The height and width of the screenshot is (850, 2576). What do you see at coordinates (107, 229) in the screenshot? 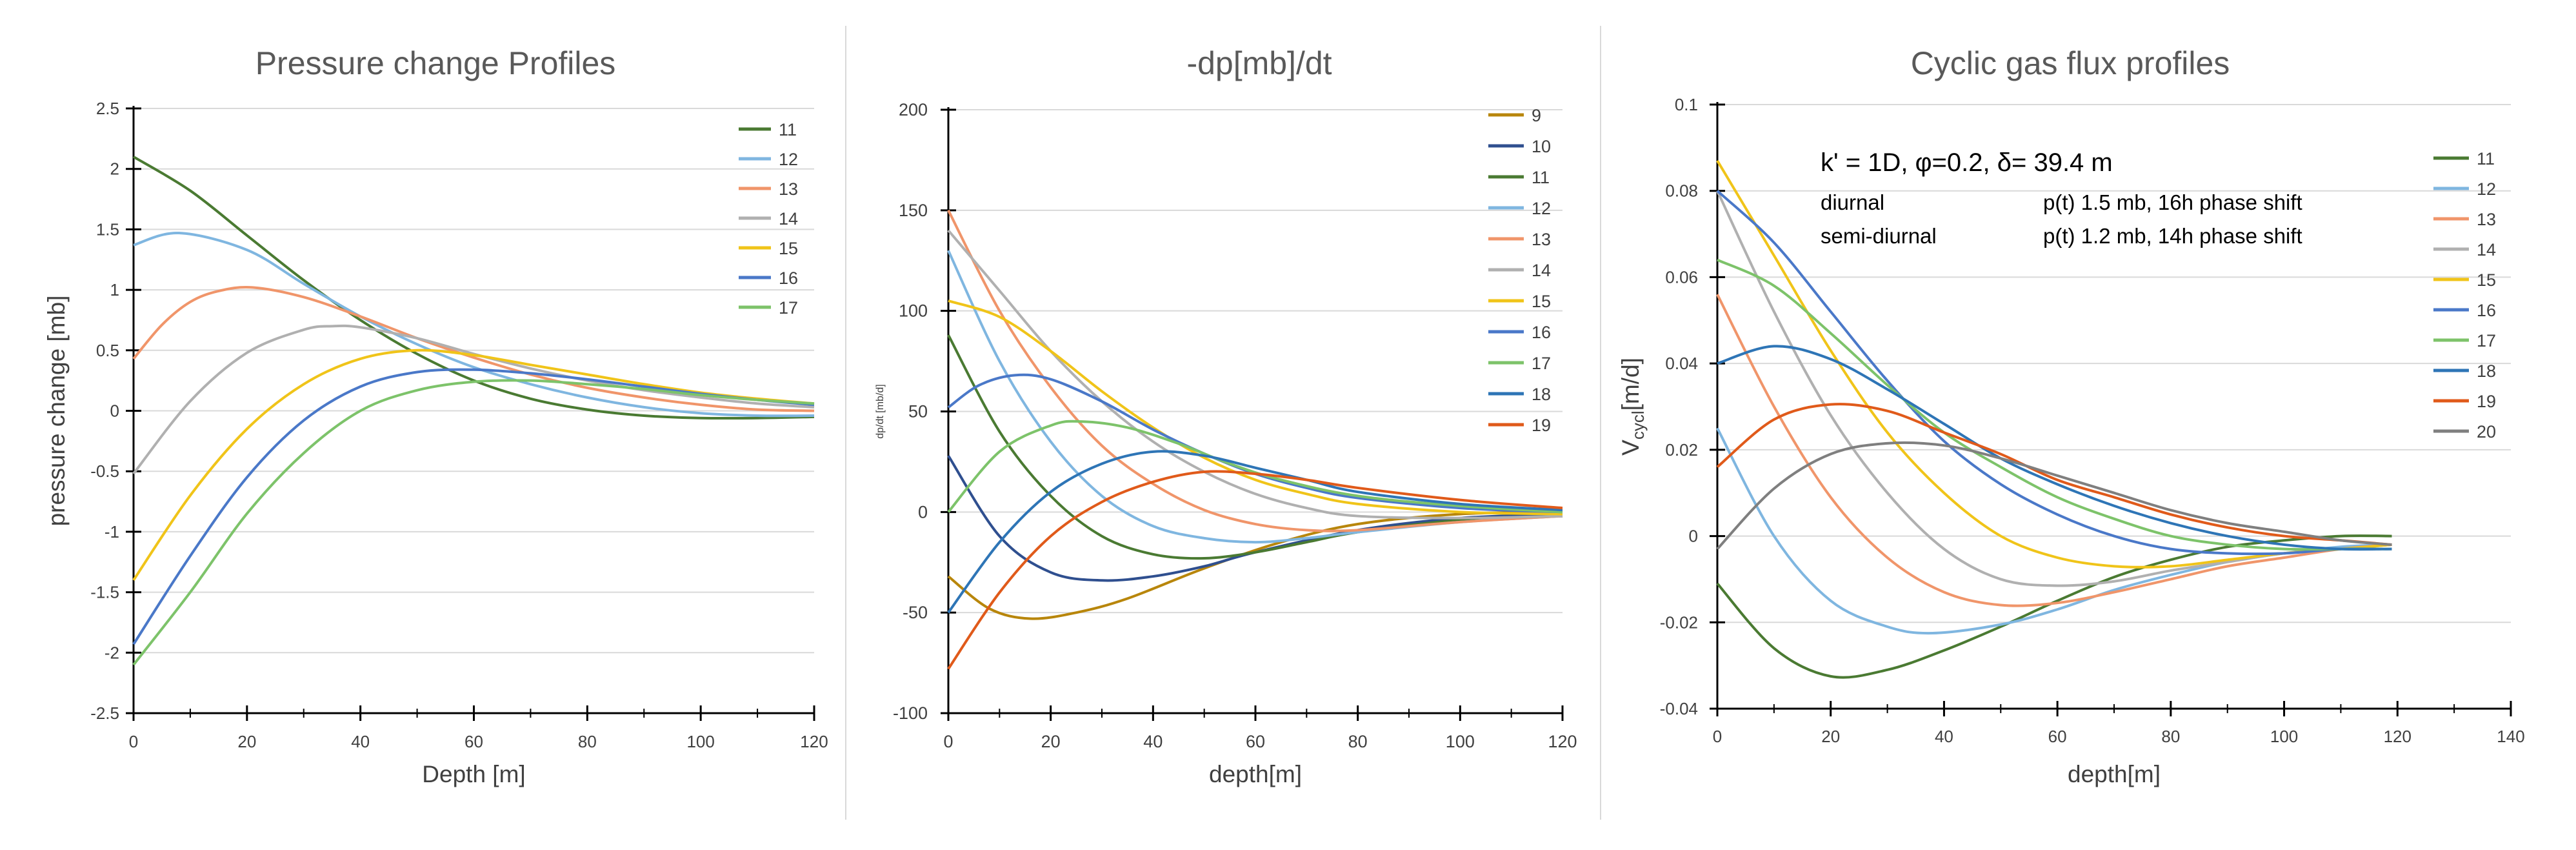
I see `y-tick-label: 1.5` at bounding box center [107, 229].